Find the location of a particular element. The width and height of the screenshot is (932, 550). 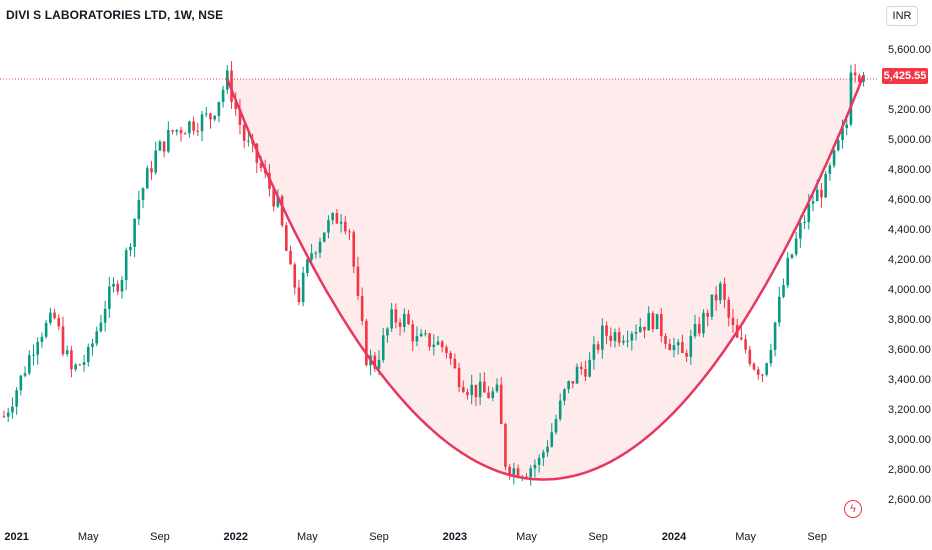

y-tick-label: 5,000.00 is located at coordinates (909, 140).